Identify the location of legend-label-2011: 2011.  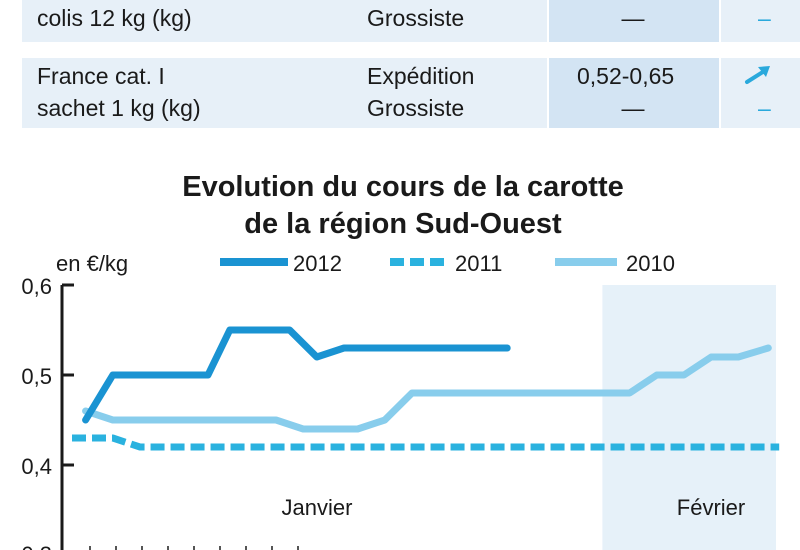
(478, 263).